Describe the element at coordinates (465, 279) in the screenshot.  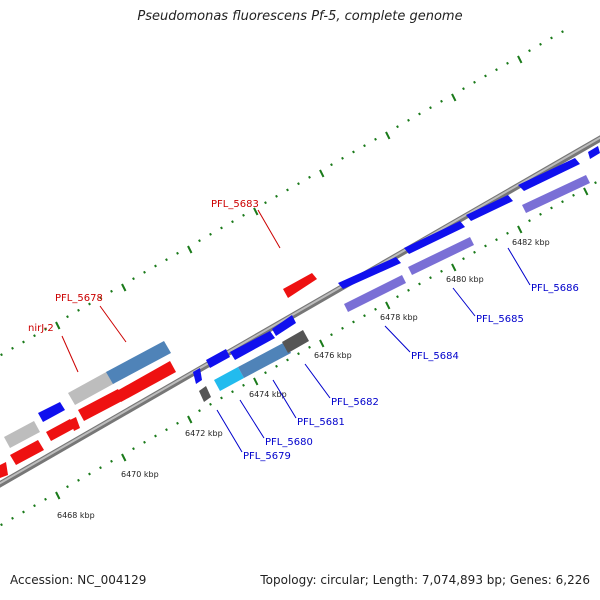
I see `tick-label-6480: 6480 kbp` at that location.